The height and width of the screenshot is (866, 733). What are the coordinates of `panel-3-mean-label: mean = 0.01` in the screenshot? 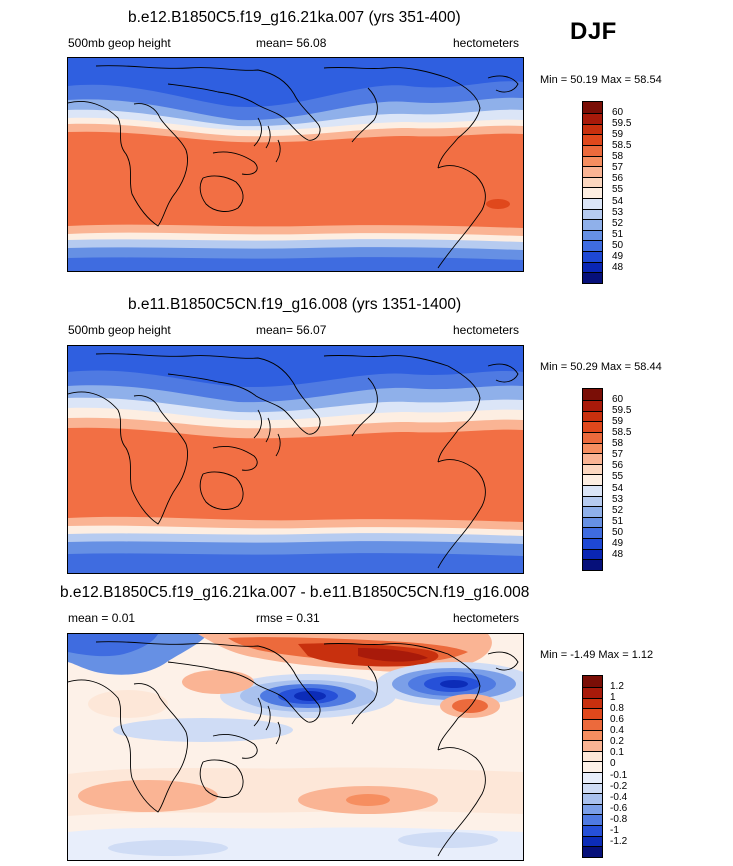 It's located at (102, 618).